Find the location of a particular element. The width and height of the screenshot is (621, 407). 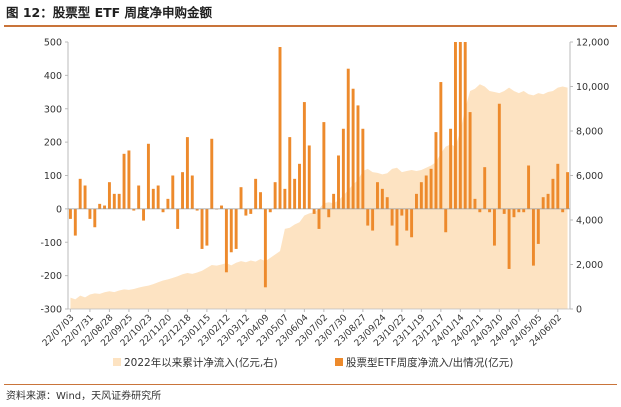

right-tick-label: 10,000 is located at coordinates (592, 87).